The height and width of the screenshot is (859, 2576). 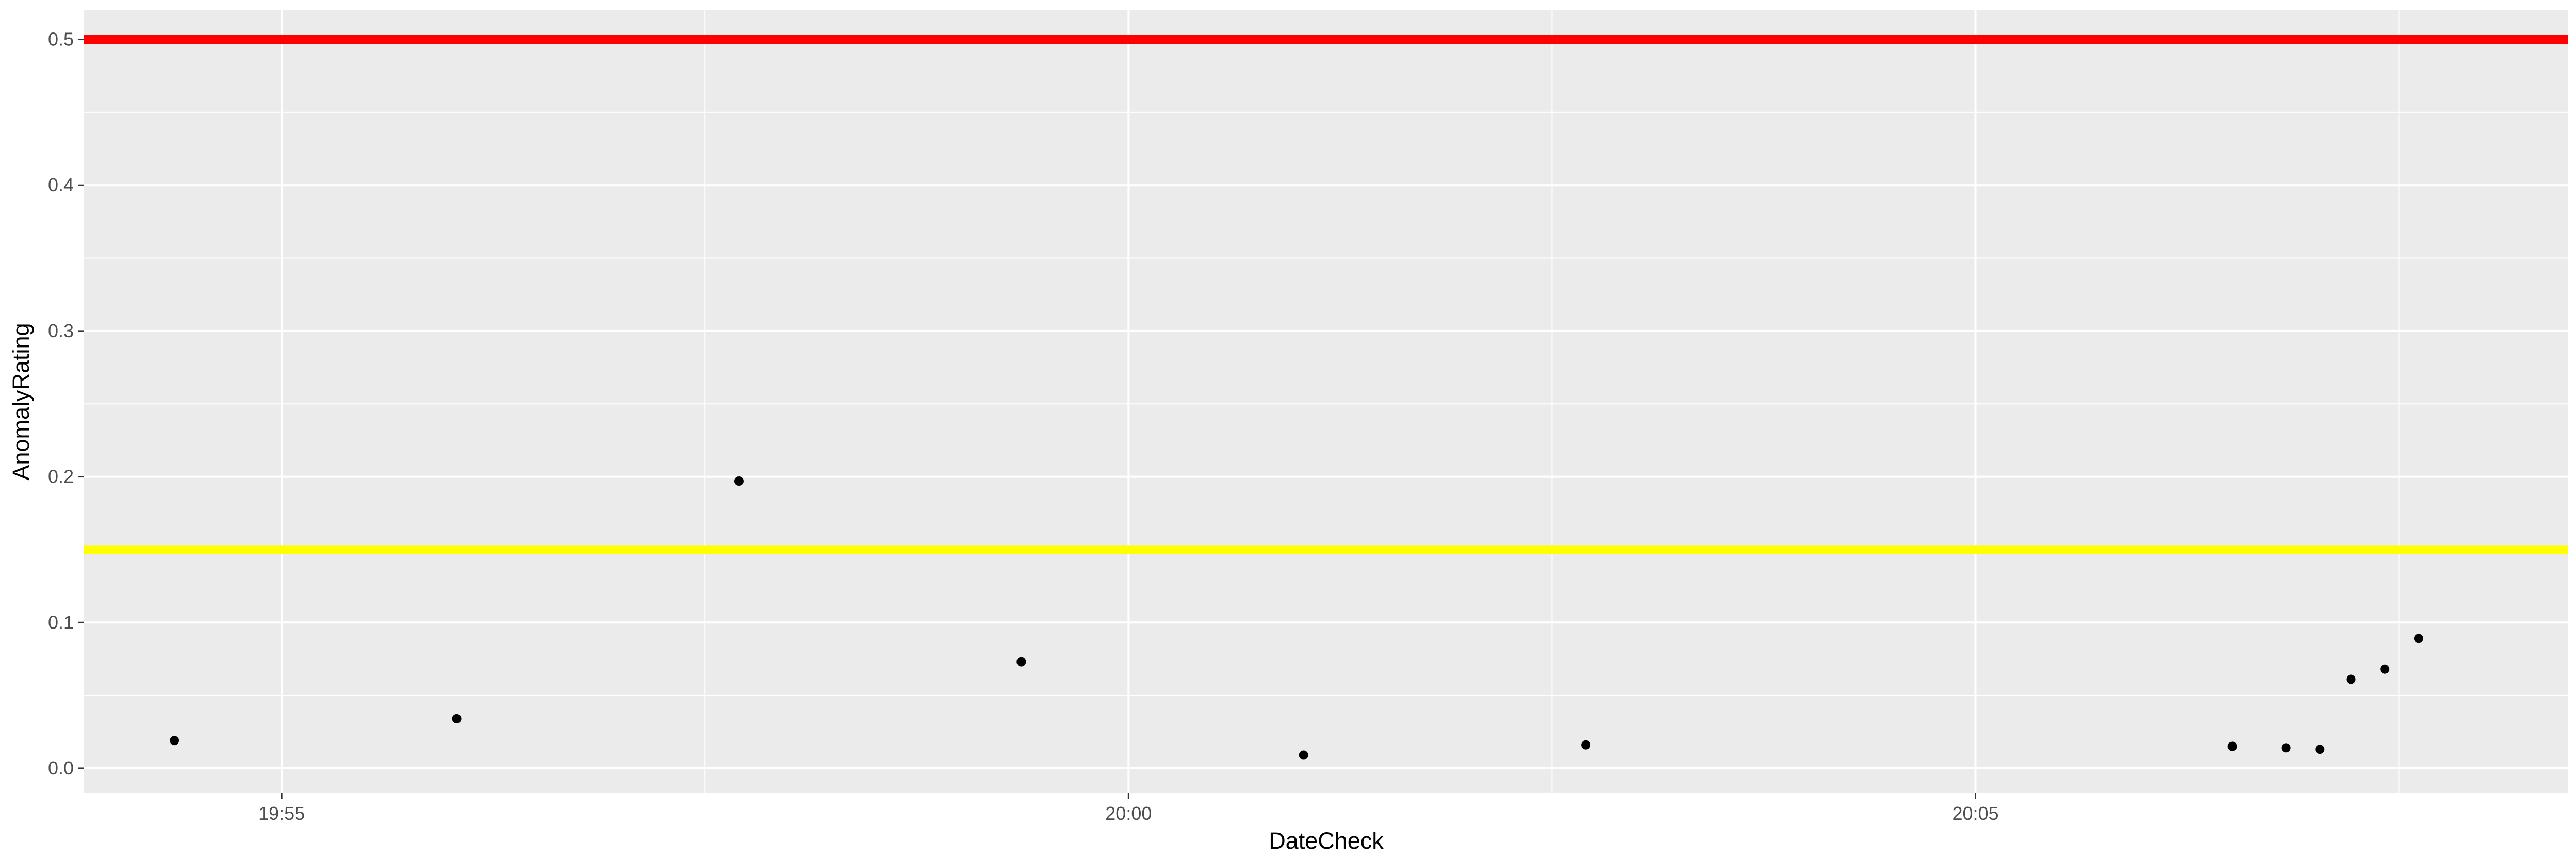 I want to click on y-axis: 0.0 0.1 0.2 0.3 0.4 0.5, so click(x=66, y=404).